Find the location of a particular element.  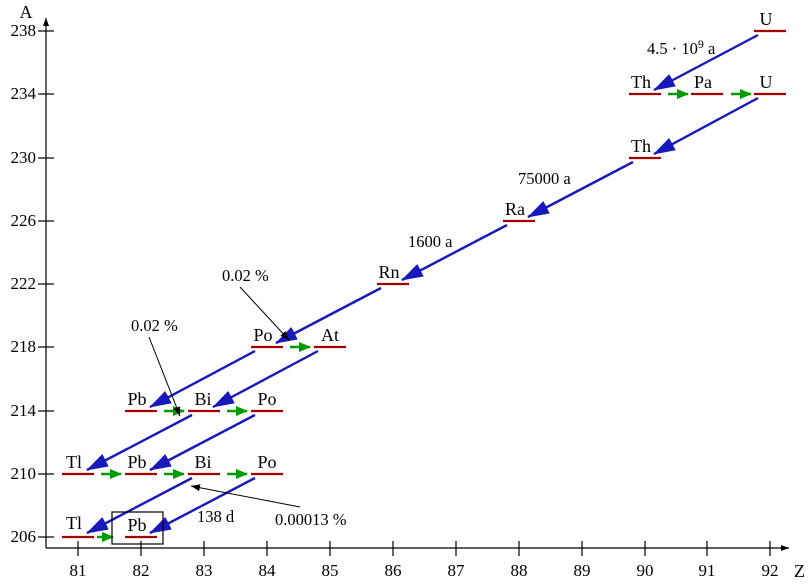

halflife-unit: a is located at coordinates (710, 48).